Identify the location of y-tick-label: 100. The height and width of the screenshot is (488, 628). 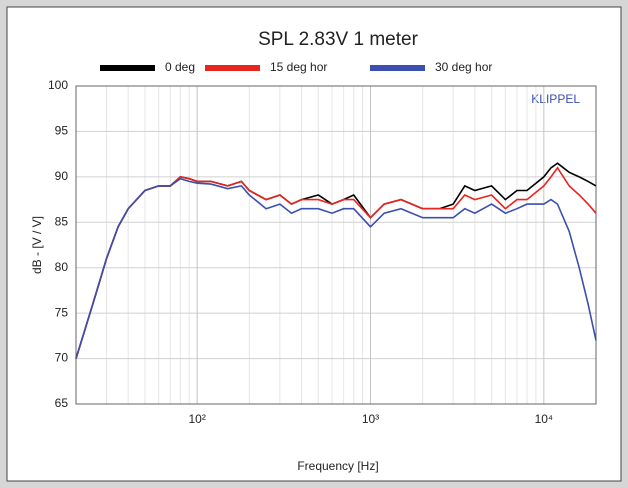
(58, 85).